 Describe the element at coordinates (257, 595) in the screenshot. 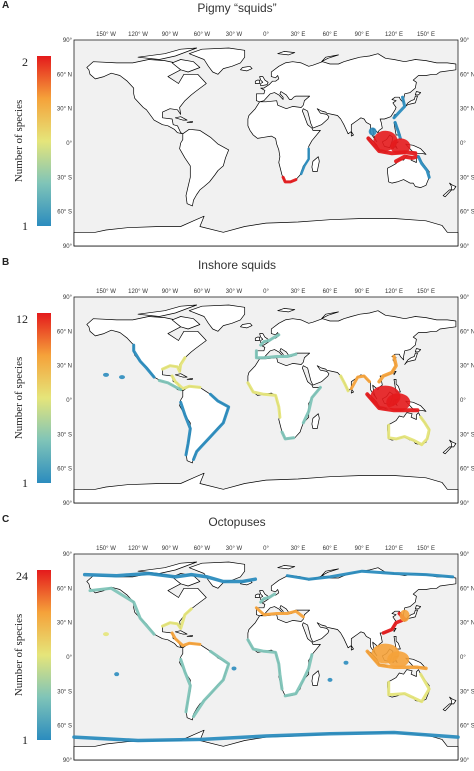

I see `land-ireland` at that location.